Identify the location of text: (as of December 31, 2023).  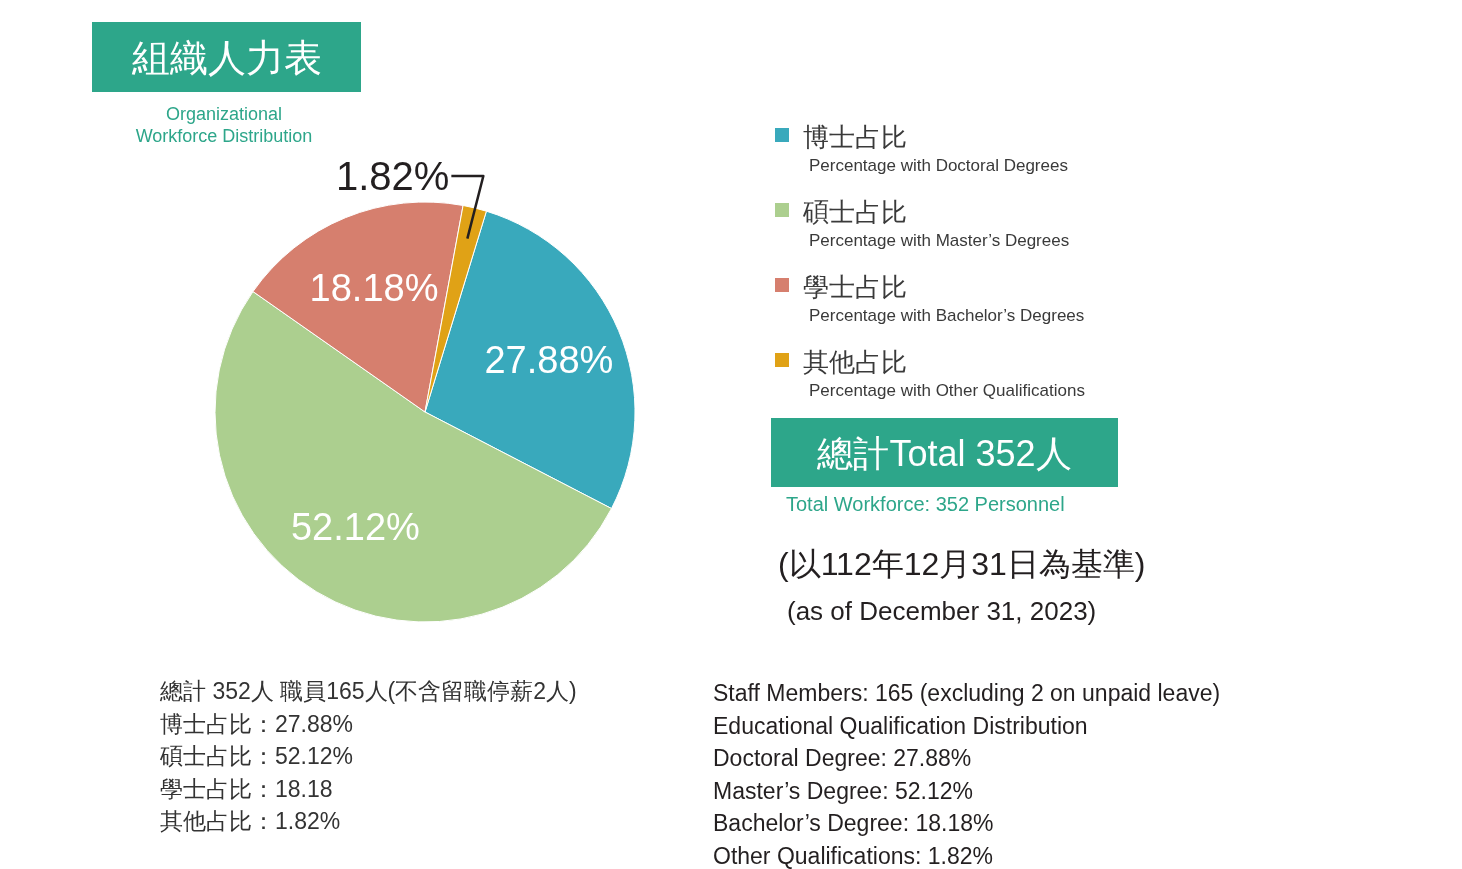
(942, 611).